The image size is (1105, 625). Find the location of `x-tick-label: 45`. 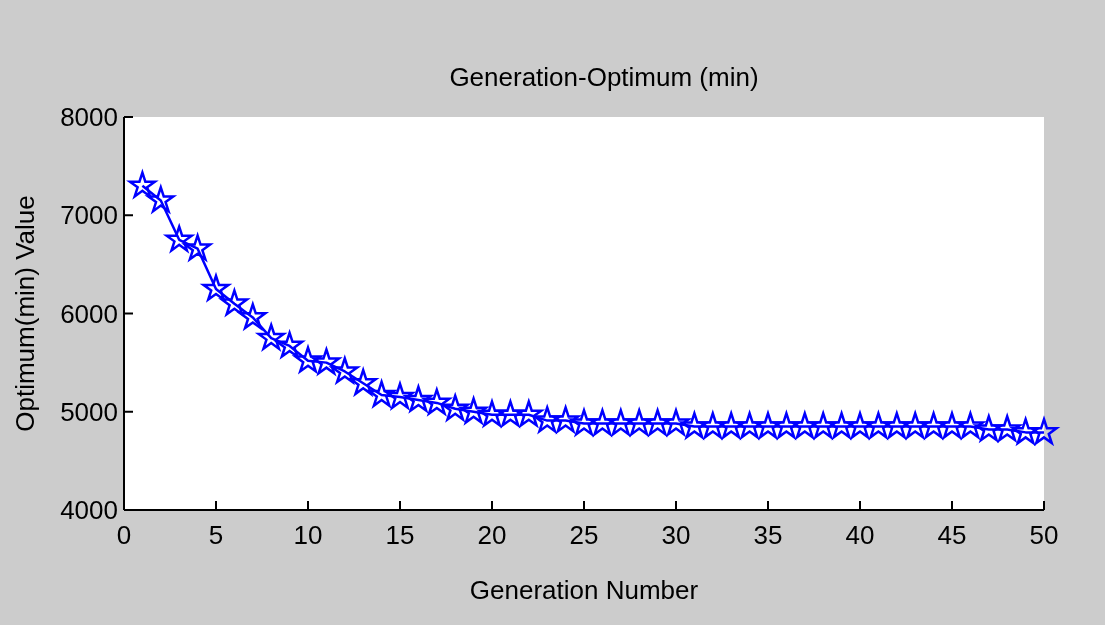

x-tick-label: 45 is located at coordinates (952, 535).